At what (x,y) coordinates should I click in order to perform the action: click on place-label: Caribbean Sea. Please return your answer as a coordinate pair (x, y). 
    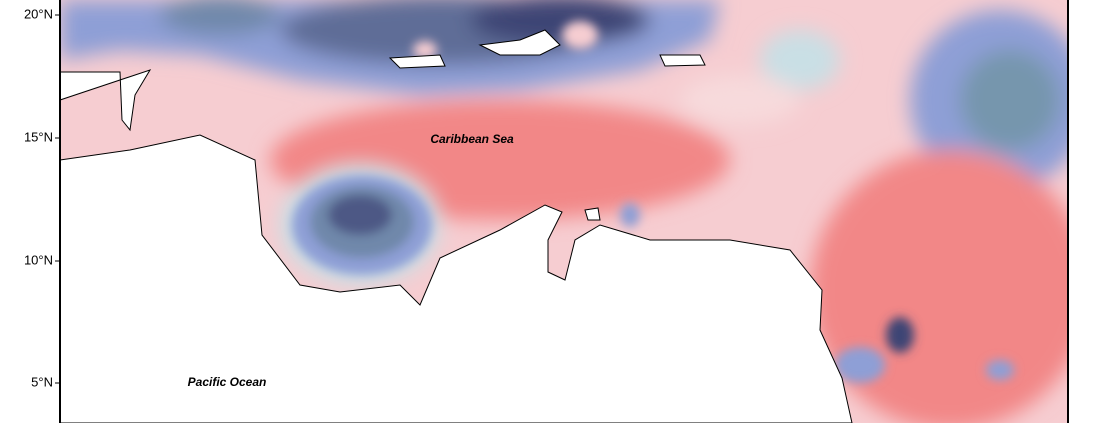
    Looking at the image, I should click on (472, 139).